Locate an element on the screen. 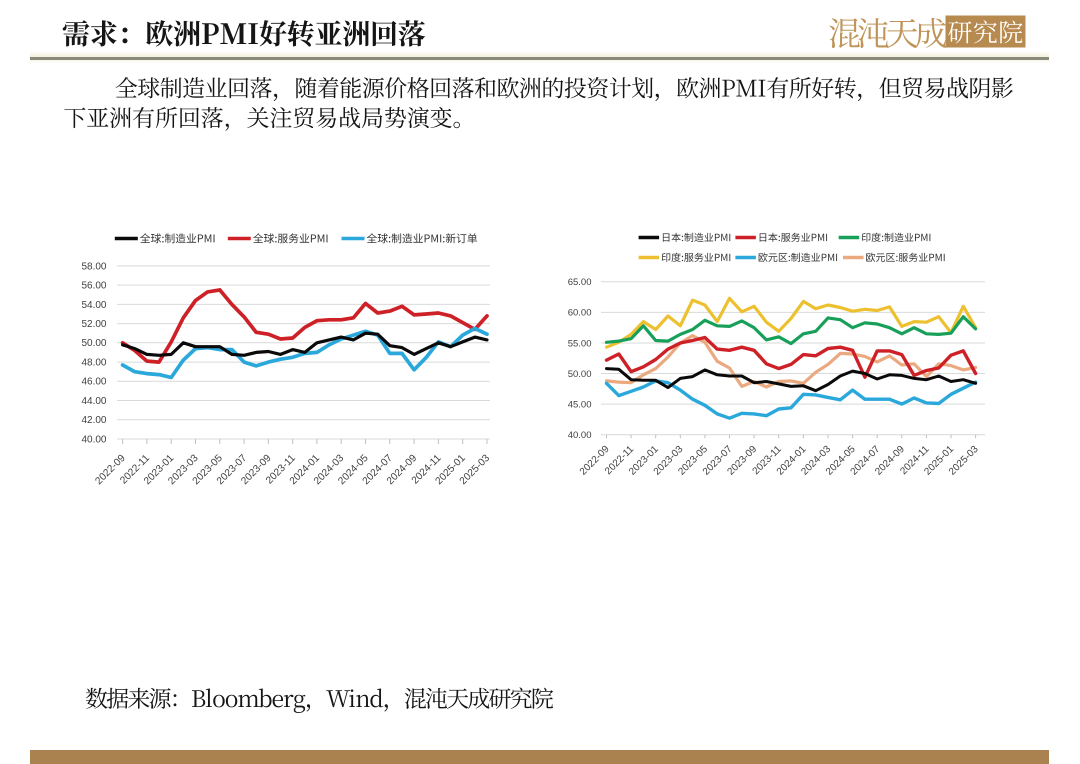 This screenshot has height=764, width=1080. svg-text: 55.00 is located at coordinates (580, 343).